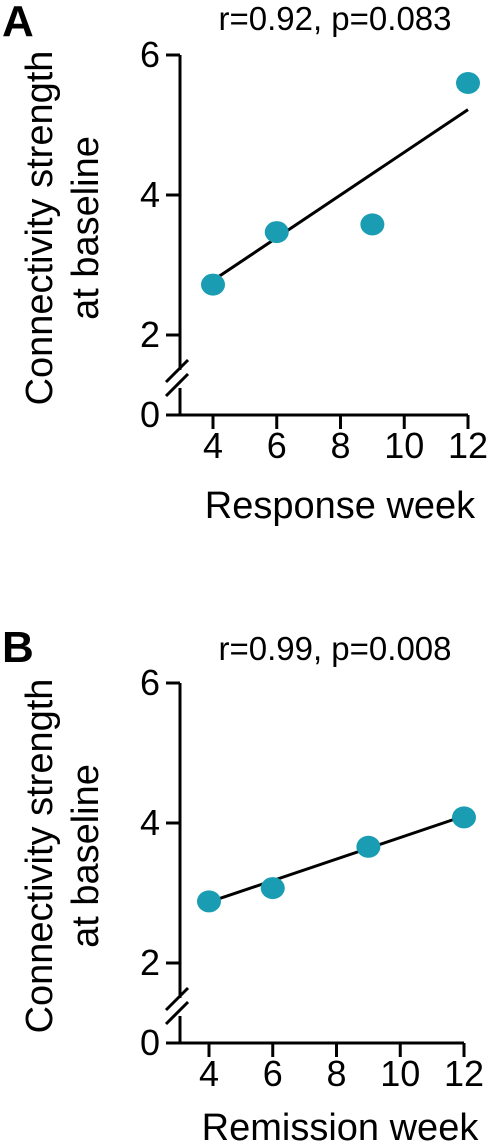  Describe the element at coordinates (334, 648) in the screenshot. I see `stat-annotation: r=0.99, p=0.008` at that location.